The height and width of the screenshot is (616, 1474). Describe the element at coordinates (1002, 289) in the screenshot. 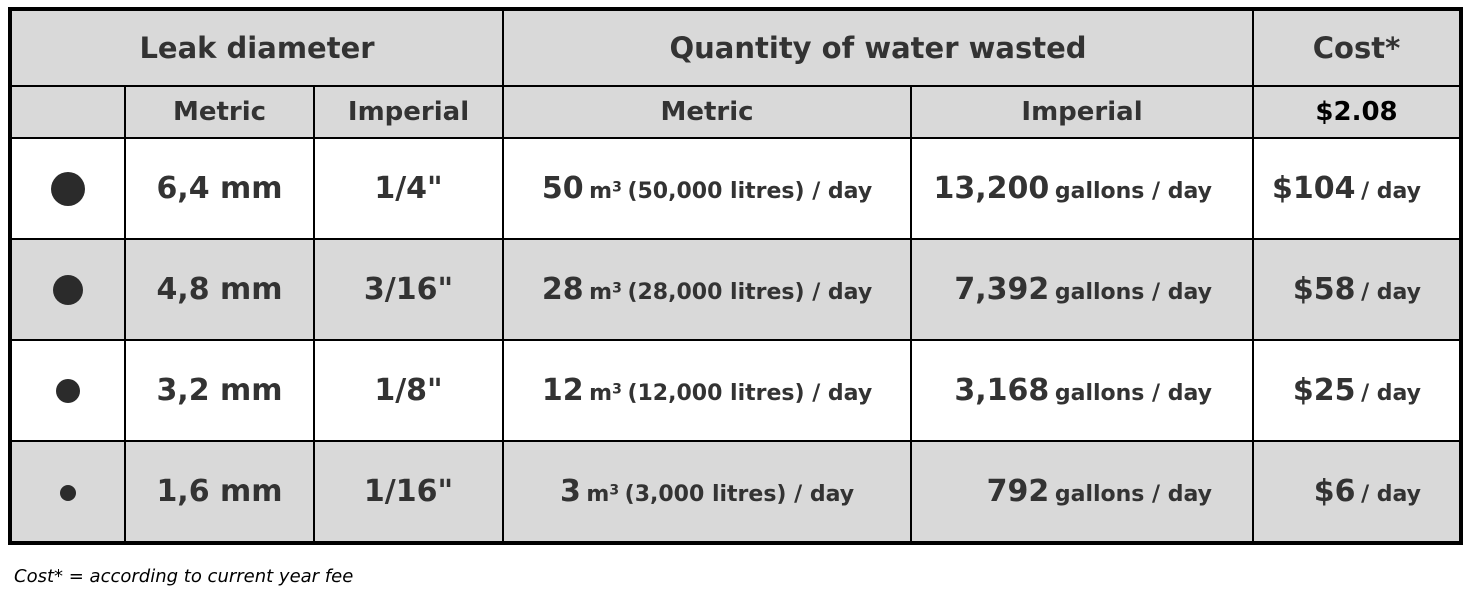

I see `quantity-imperial-value: 7,392` at that location.